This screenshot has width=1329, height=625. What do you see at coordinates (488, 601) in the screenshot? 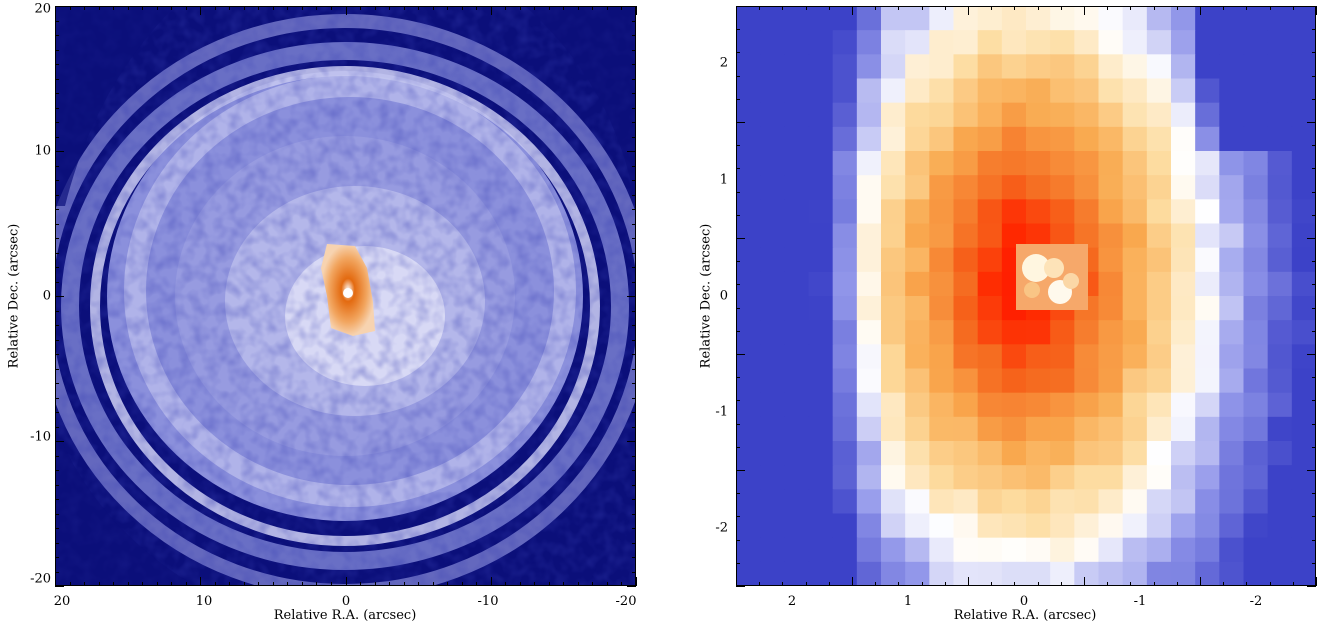
I see `left-x-tick-label: -10` at bounding box center [488, 601].